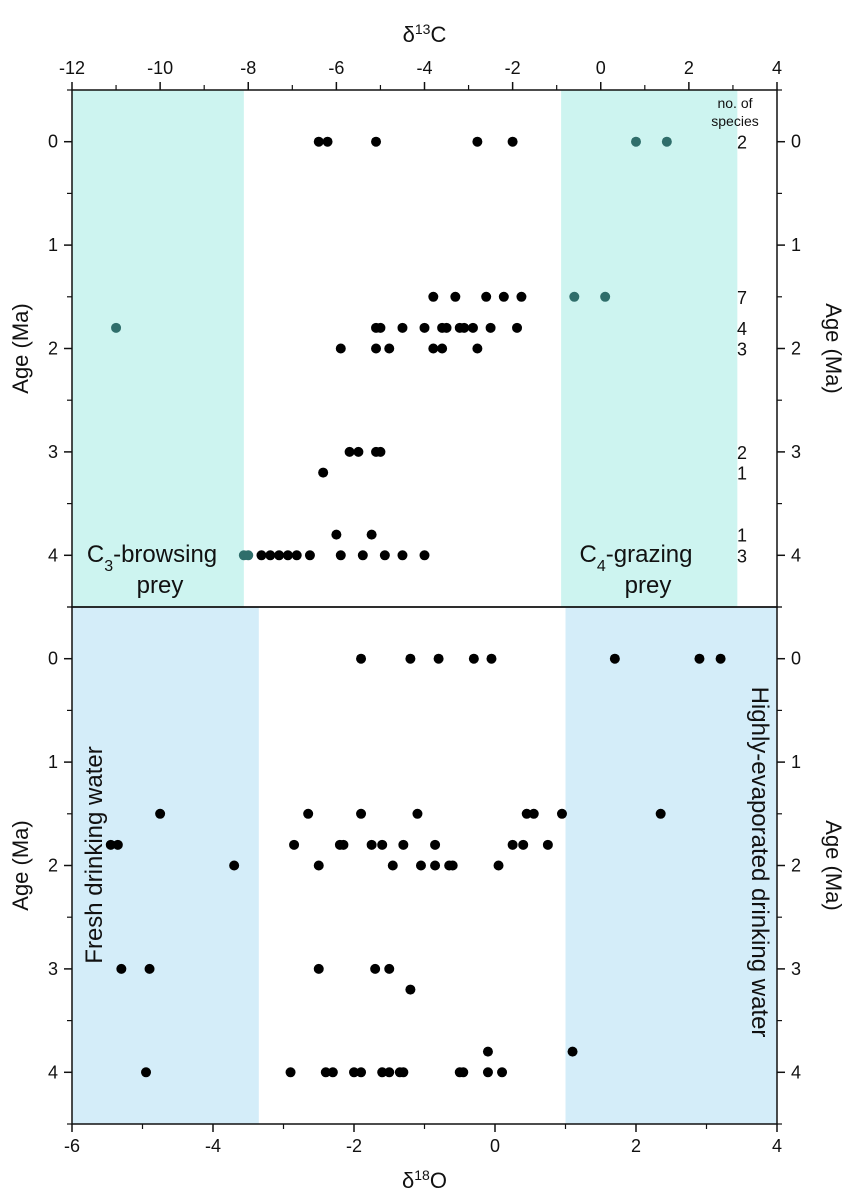 The width and height of the screenshot is (844, 1192). What do you see at coordinates (671, 865) in the screenshot?
I see `oxygen-band-right` at bounding box center [671, 865].